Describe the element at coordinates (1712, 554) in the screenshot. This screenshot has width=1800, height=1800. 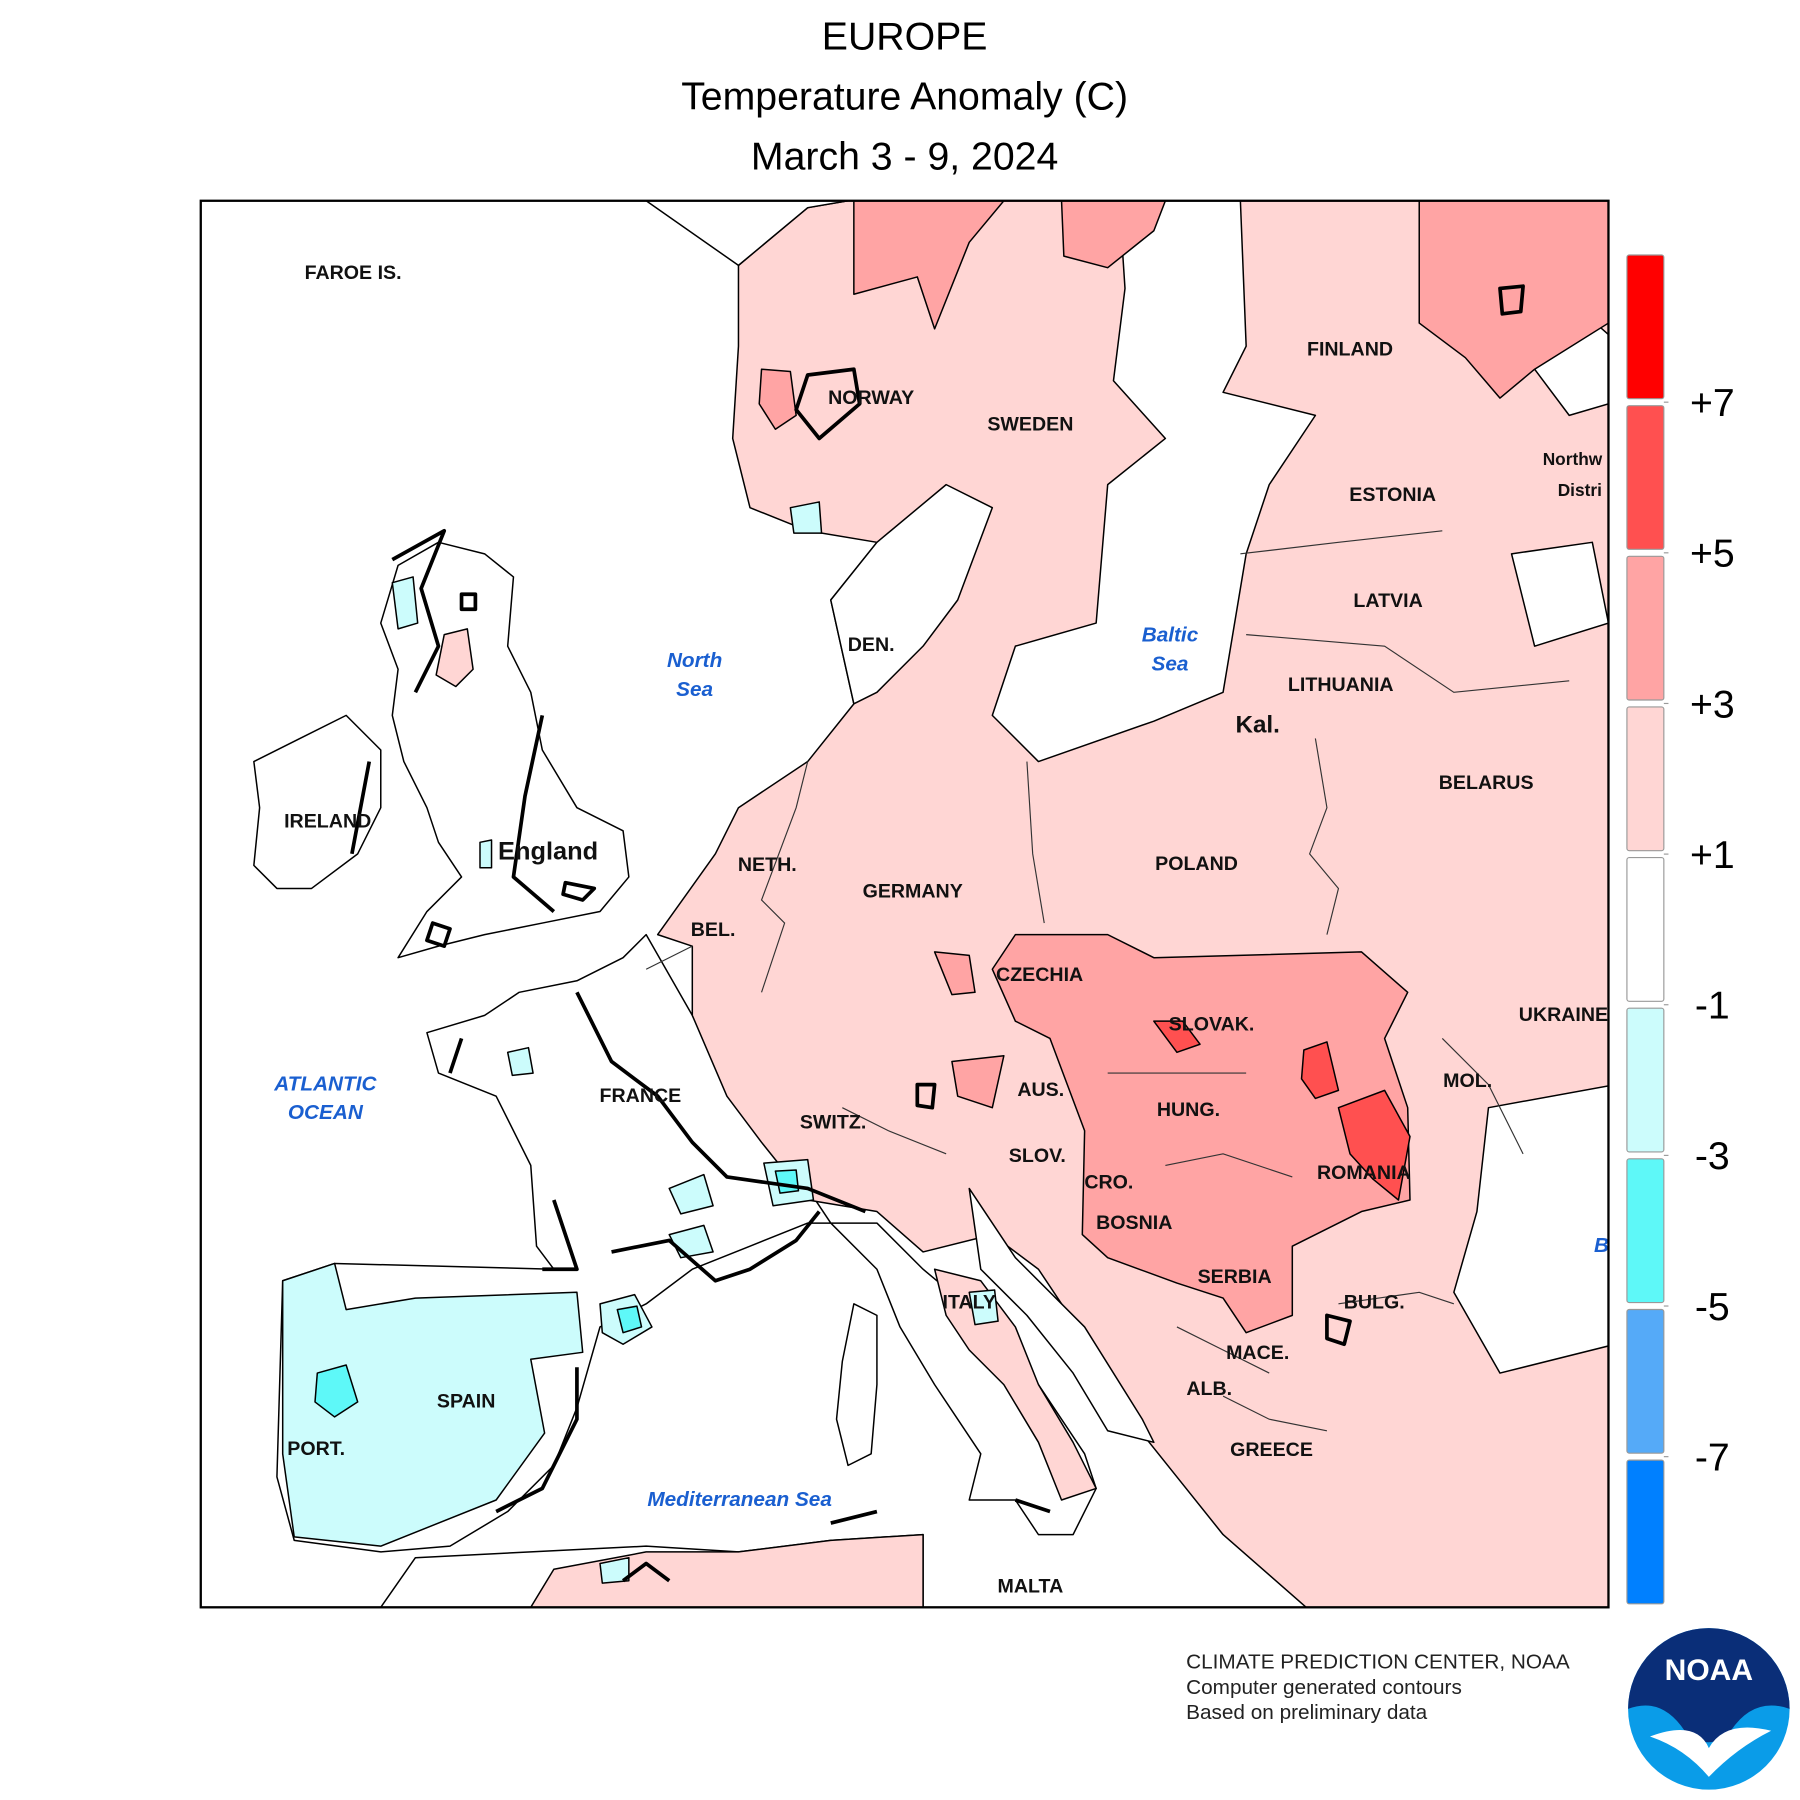
I see `legend-tick-label: +5` at that location.